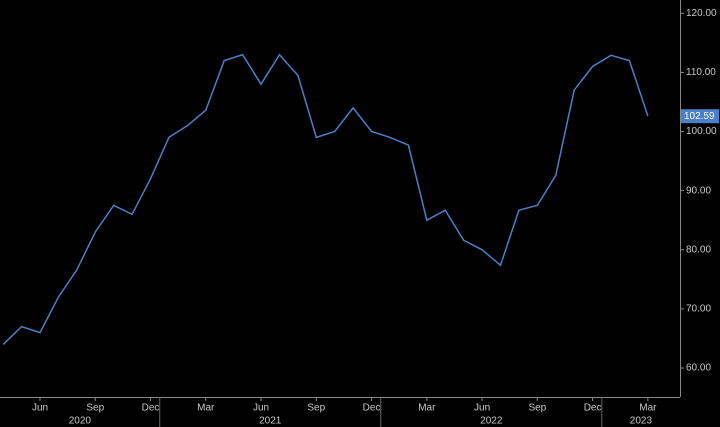  I want to click on y-tick-label: 80.00, so click(698, 249).